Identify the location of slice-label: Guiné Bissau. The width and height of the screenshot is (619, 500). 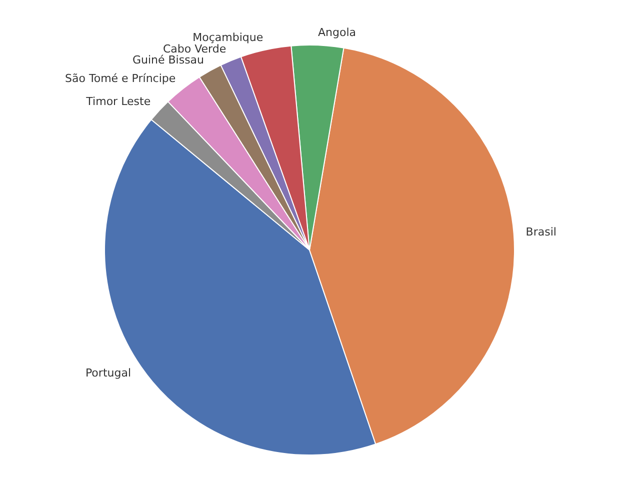
(168, 59).